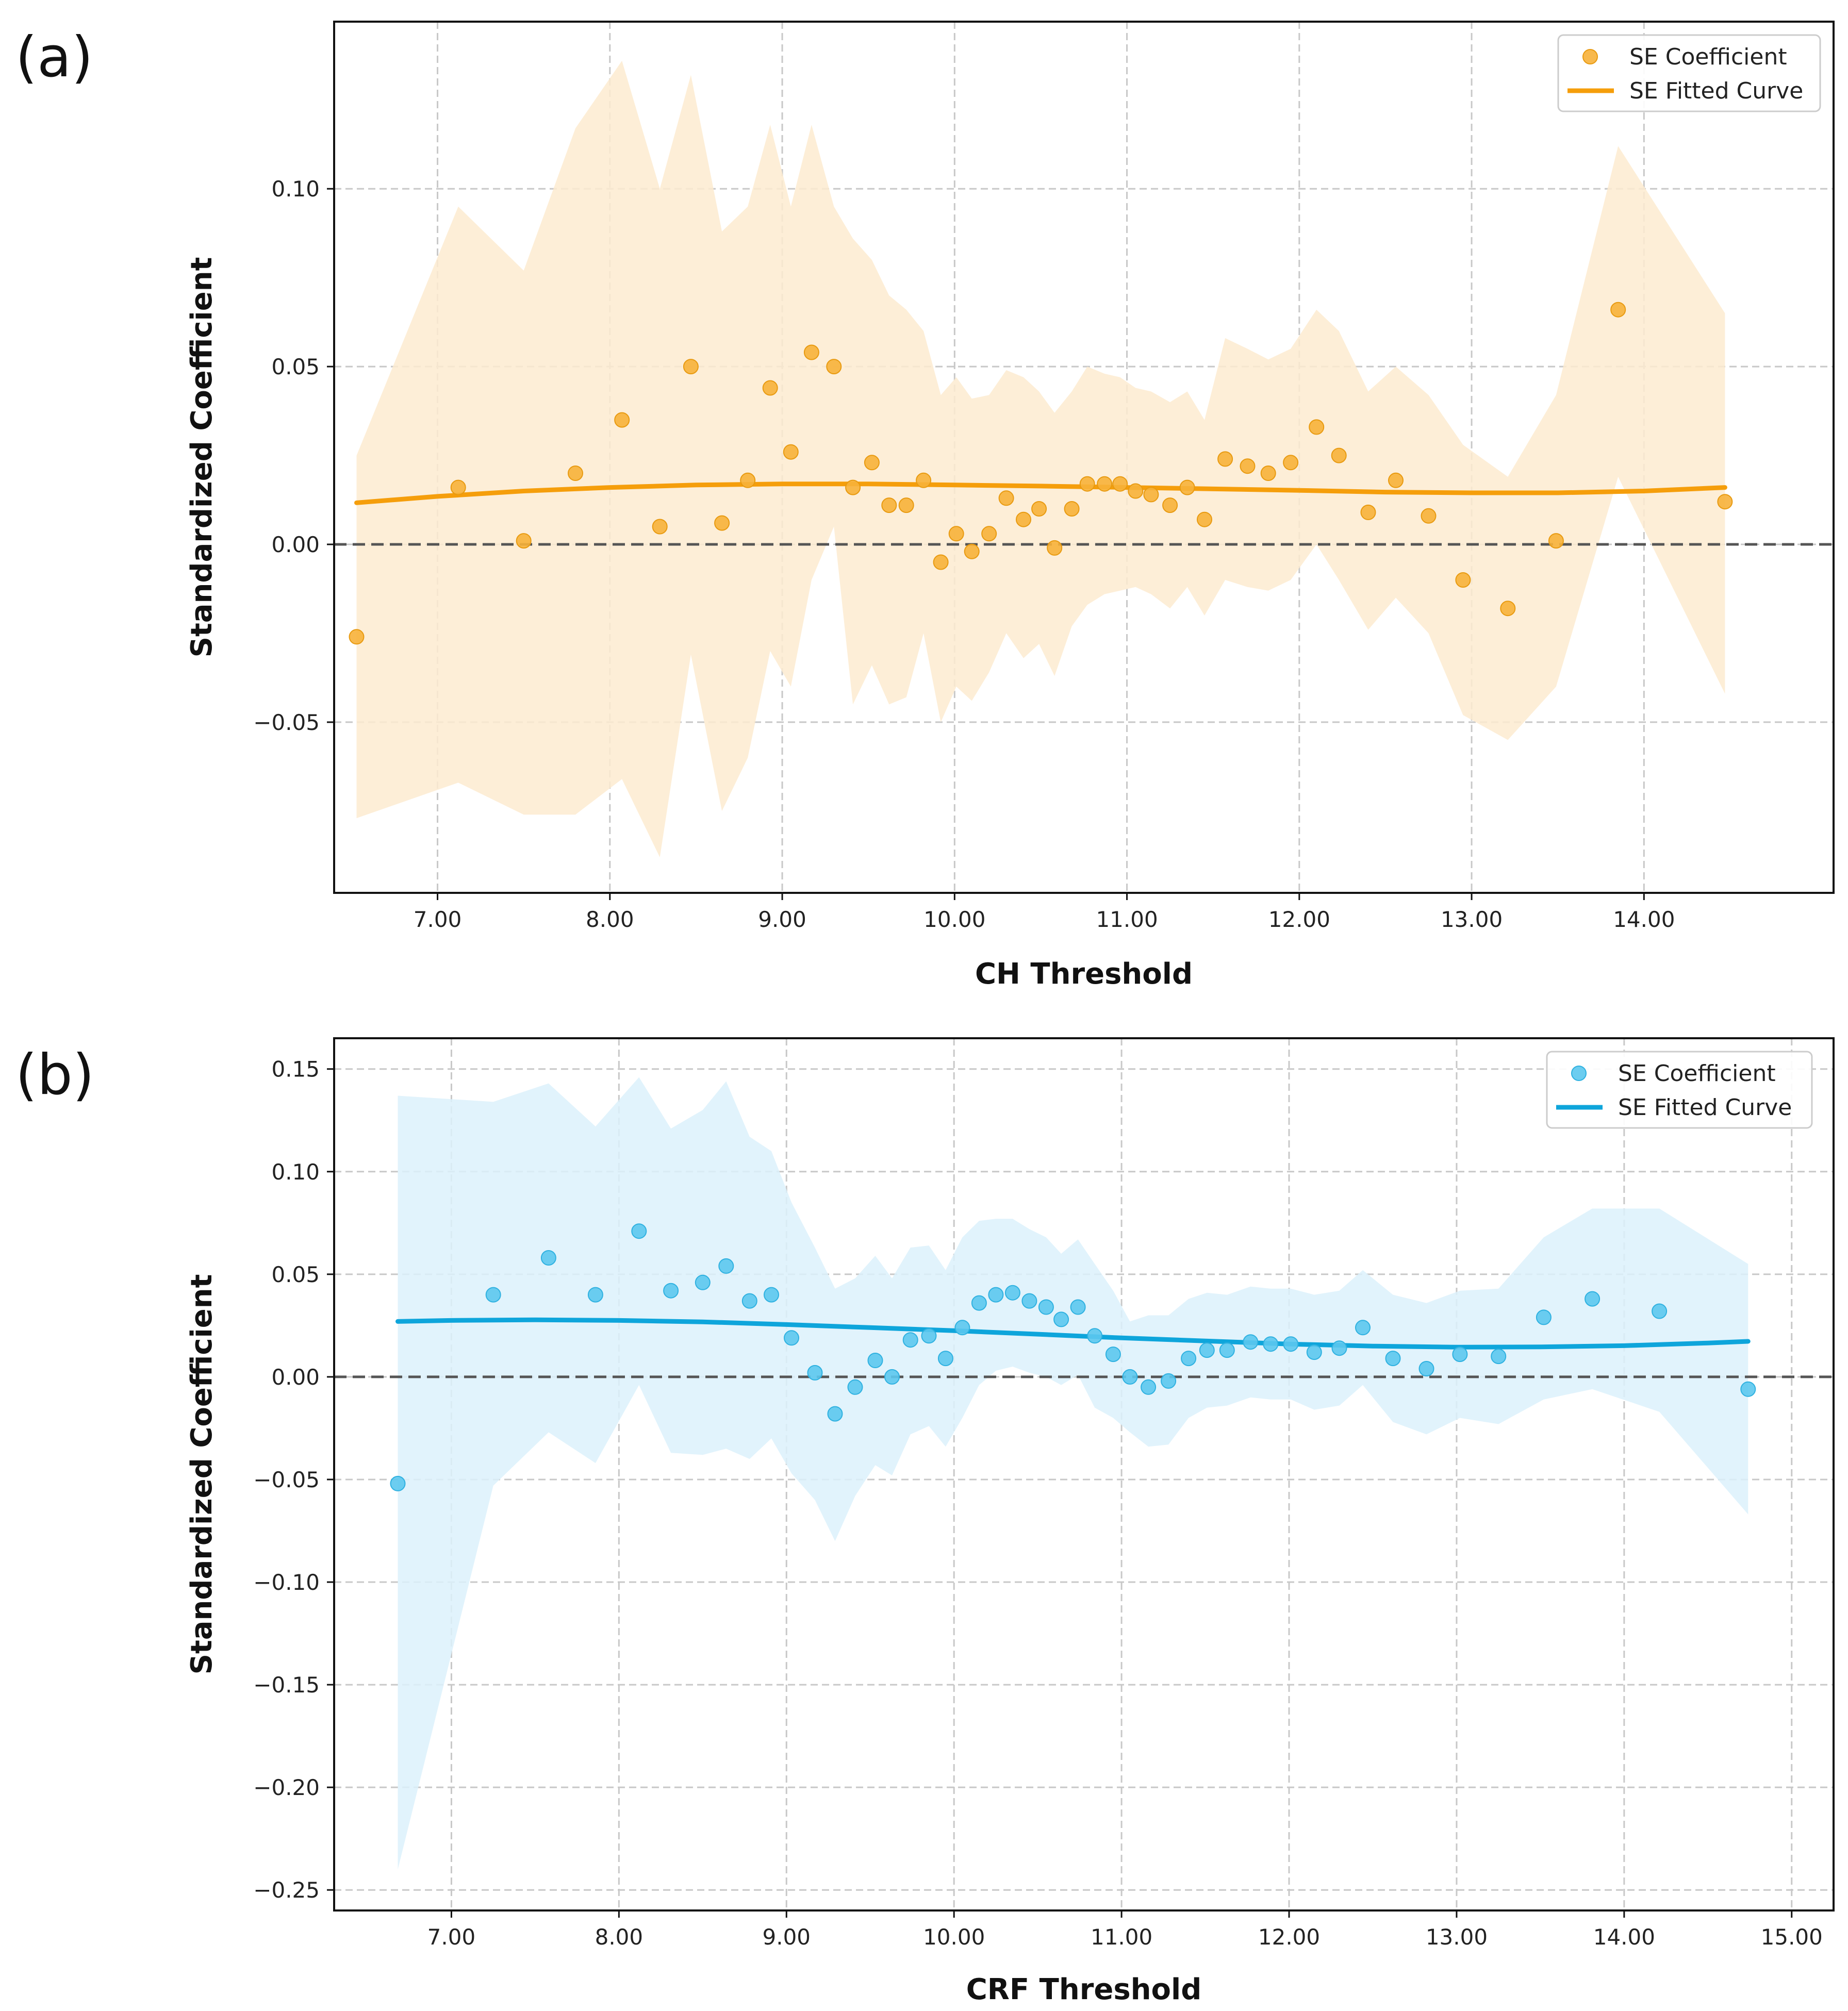 Image resolution: width=1848 pixels, height=2011 pixels. Describe the element at coordinates (295, 1172) in the screenshot. I see `y-tick-label: 0.10` at that location.